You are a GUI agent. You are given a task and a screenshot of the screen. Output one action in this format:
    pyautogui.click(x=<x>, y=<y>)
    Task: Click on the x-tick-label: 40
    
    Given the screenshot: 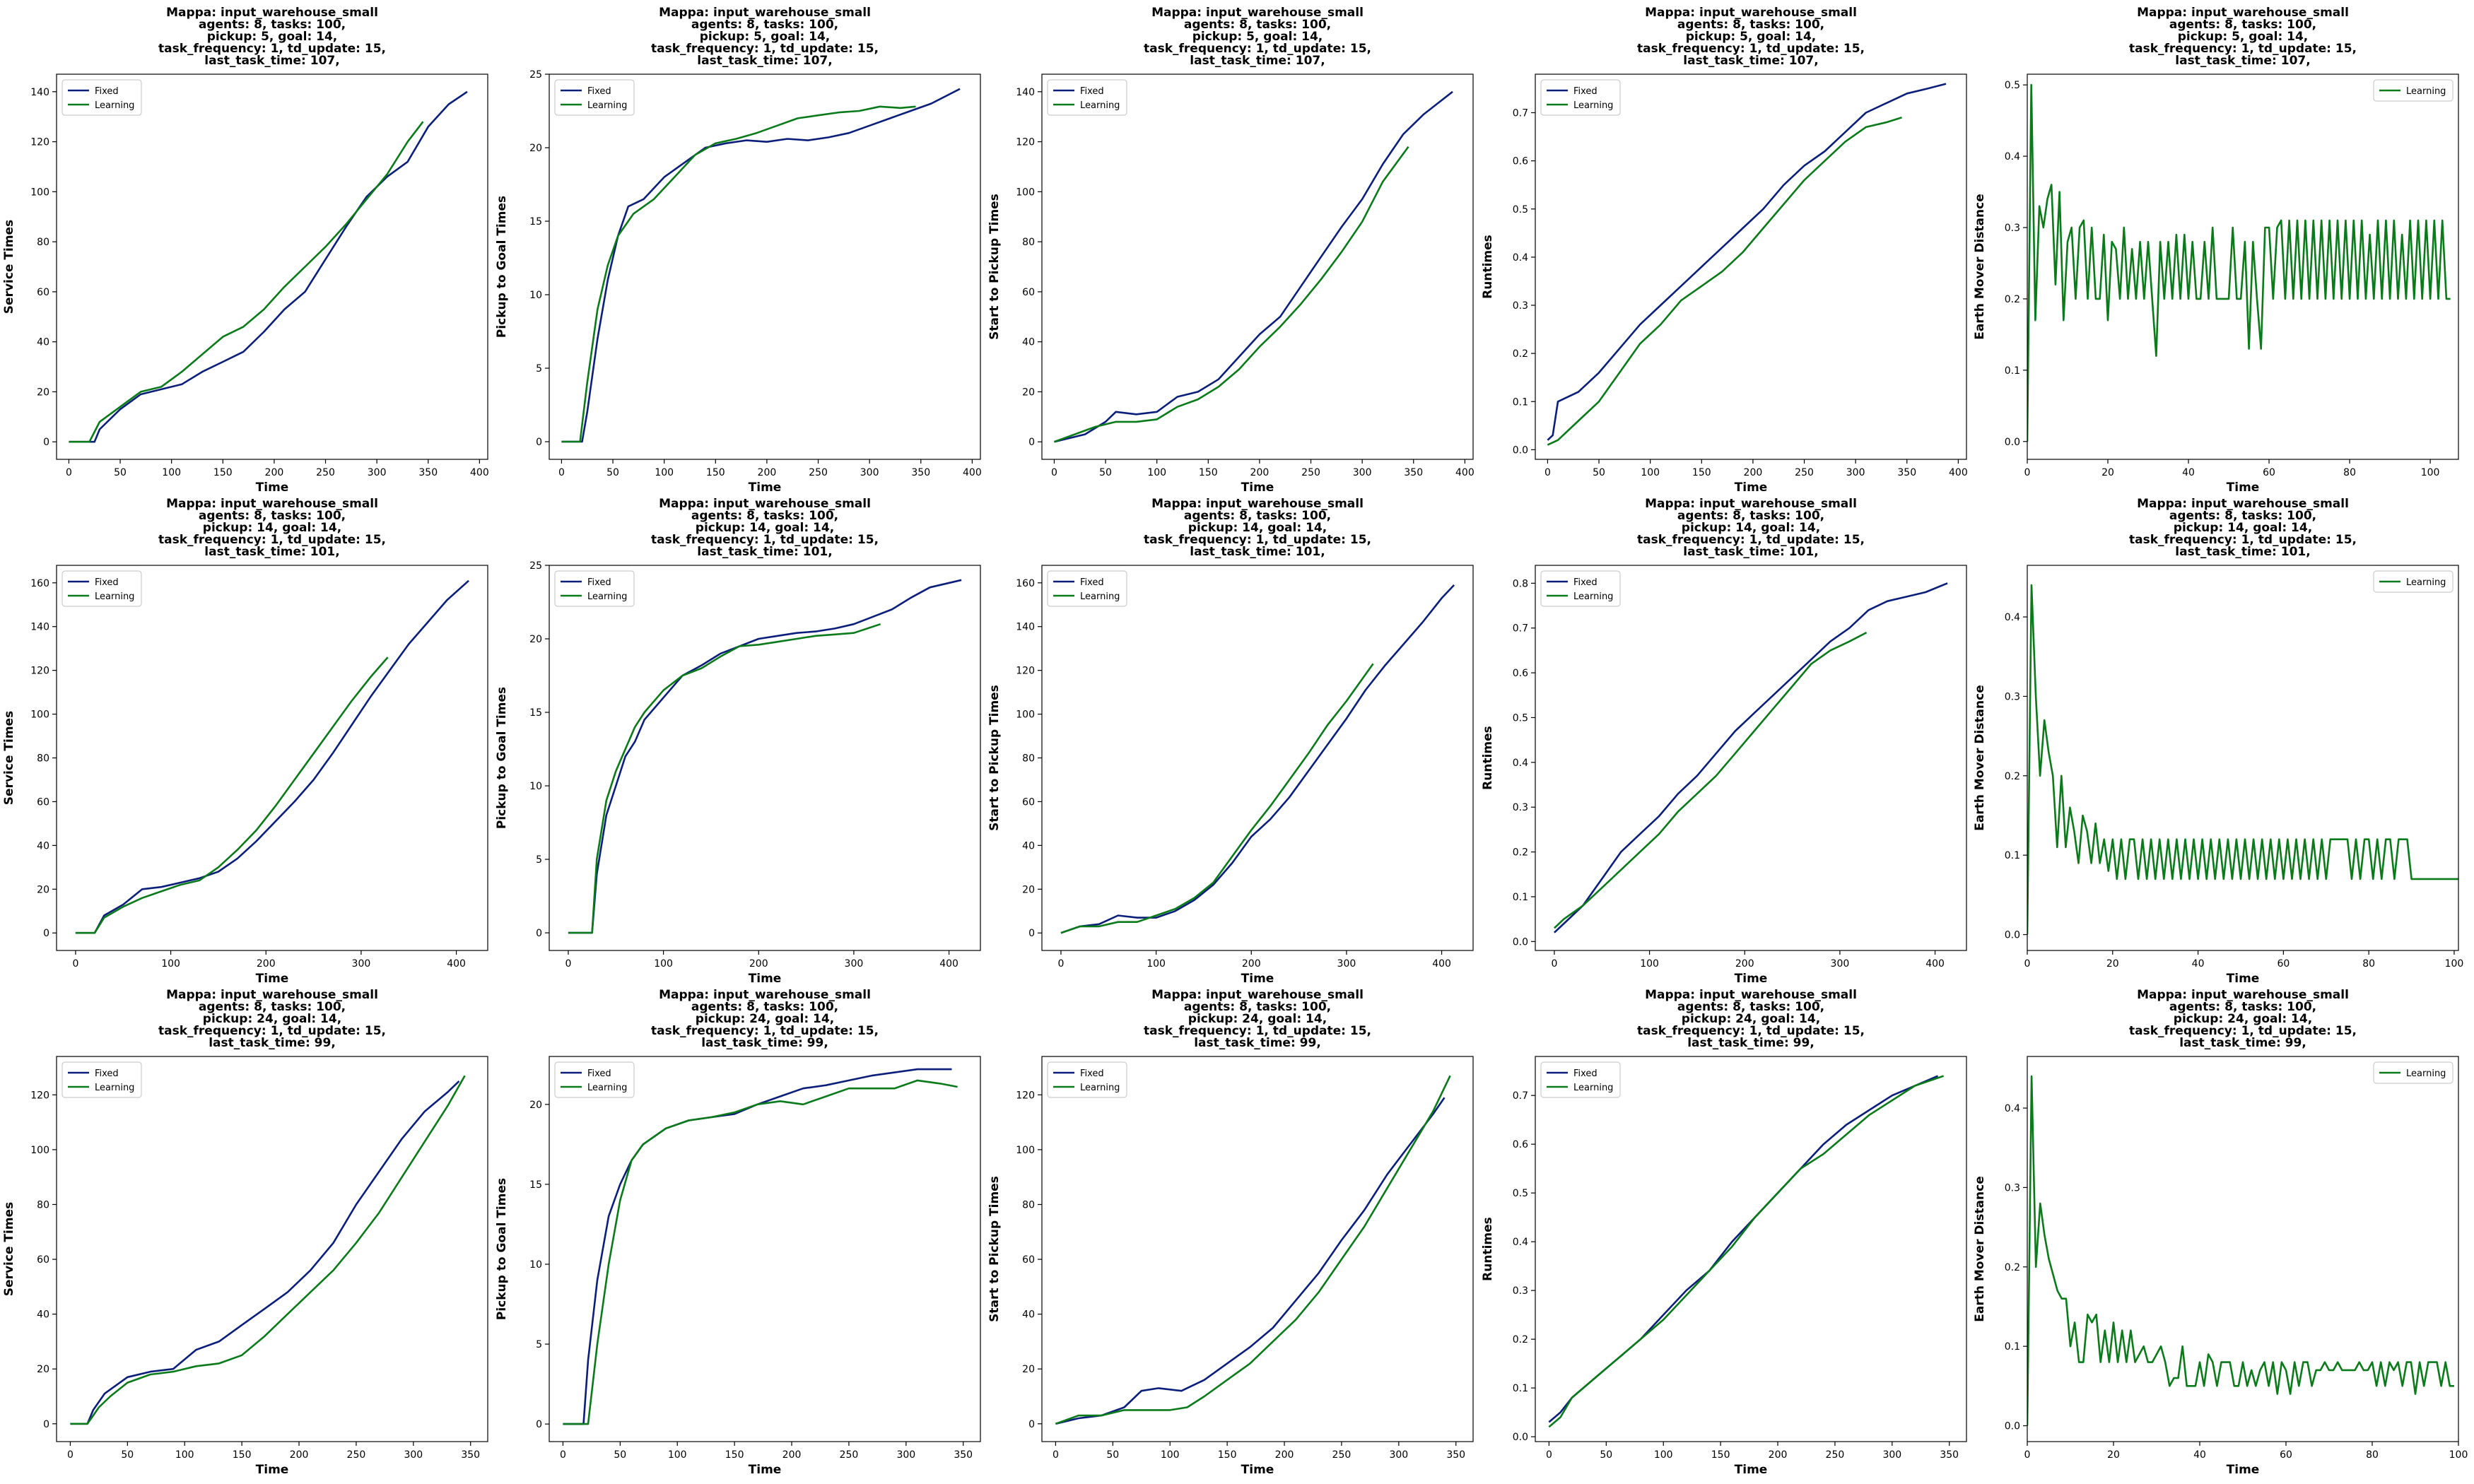 What is the action you would take?
    pyautogui.click(x=2198, y=964)
    